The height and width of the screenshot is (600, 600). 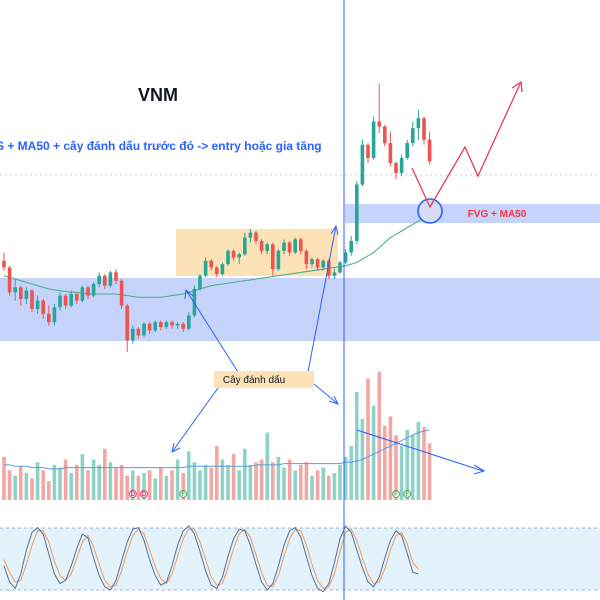 I want to click on fvg-zone, so click(x=472, y=213).